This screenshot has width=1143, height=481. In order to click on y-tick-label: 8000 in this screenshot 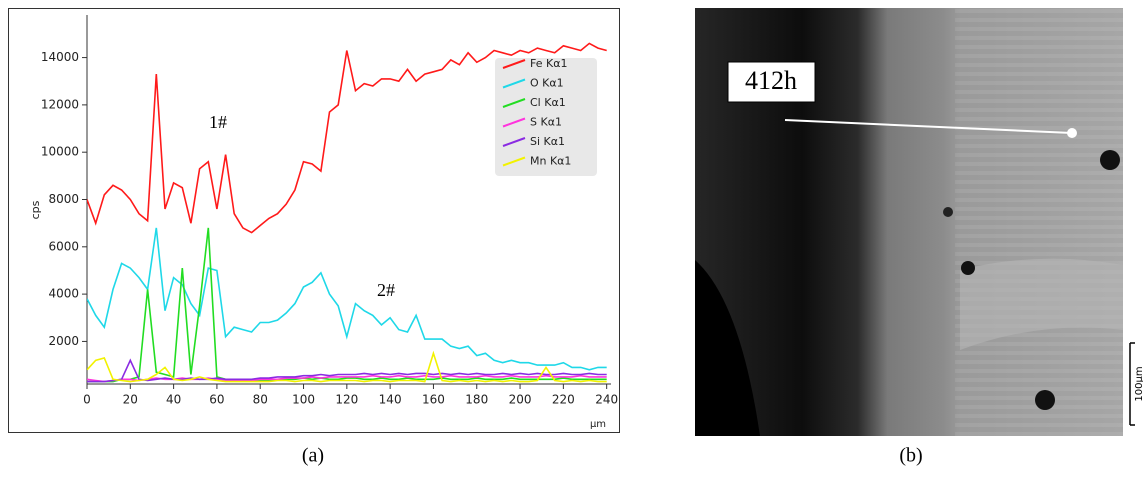, I will do `click(63, 199)`.